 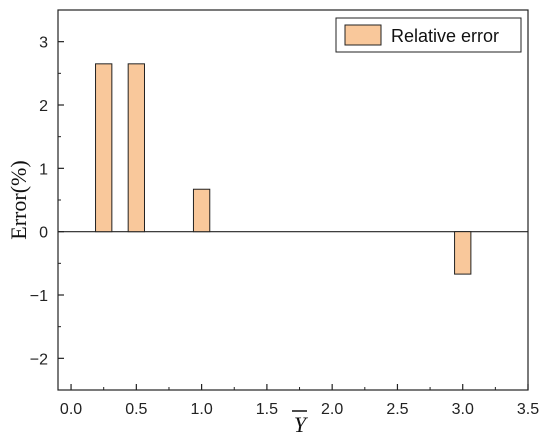 What do you see at coordinates (463, 409) in the screenshot?
I see `x-tick-label-6: 3.0` at bounding box center [463, 409].